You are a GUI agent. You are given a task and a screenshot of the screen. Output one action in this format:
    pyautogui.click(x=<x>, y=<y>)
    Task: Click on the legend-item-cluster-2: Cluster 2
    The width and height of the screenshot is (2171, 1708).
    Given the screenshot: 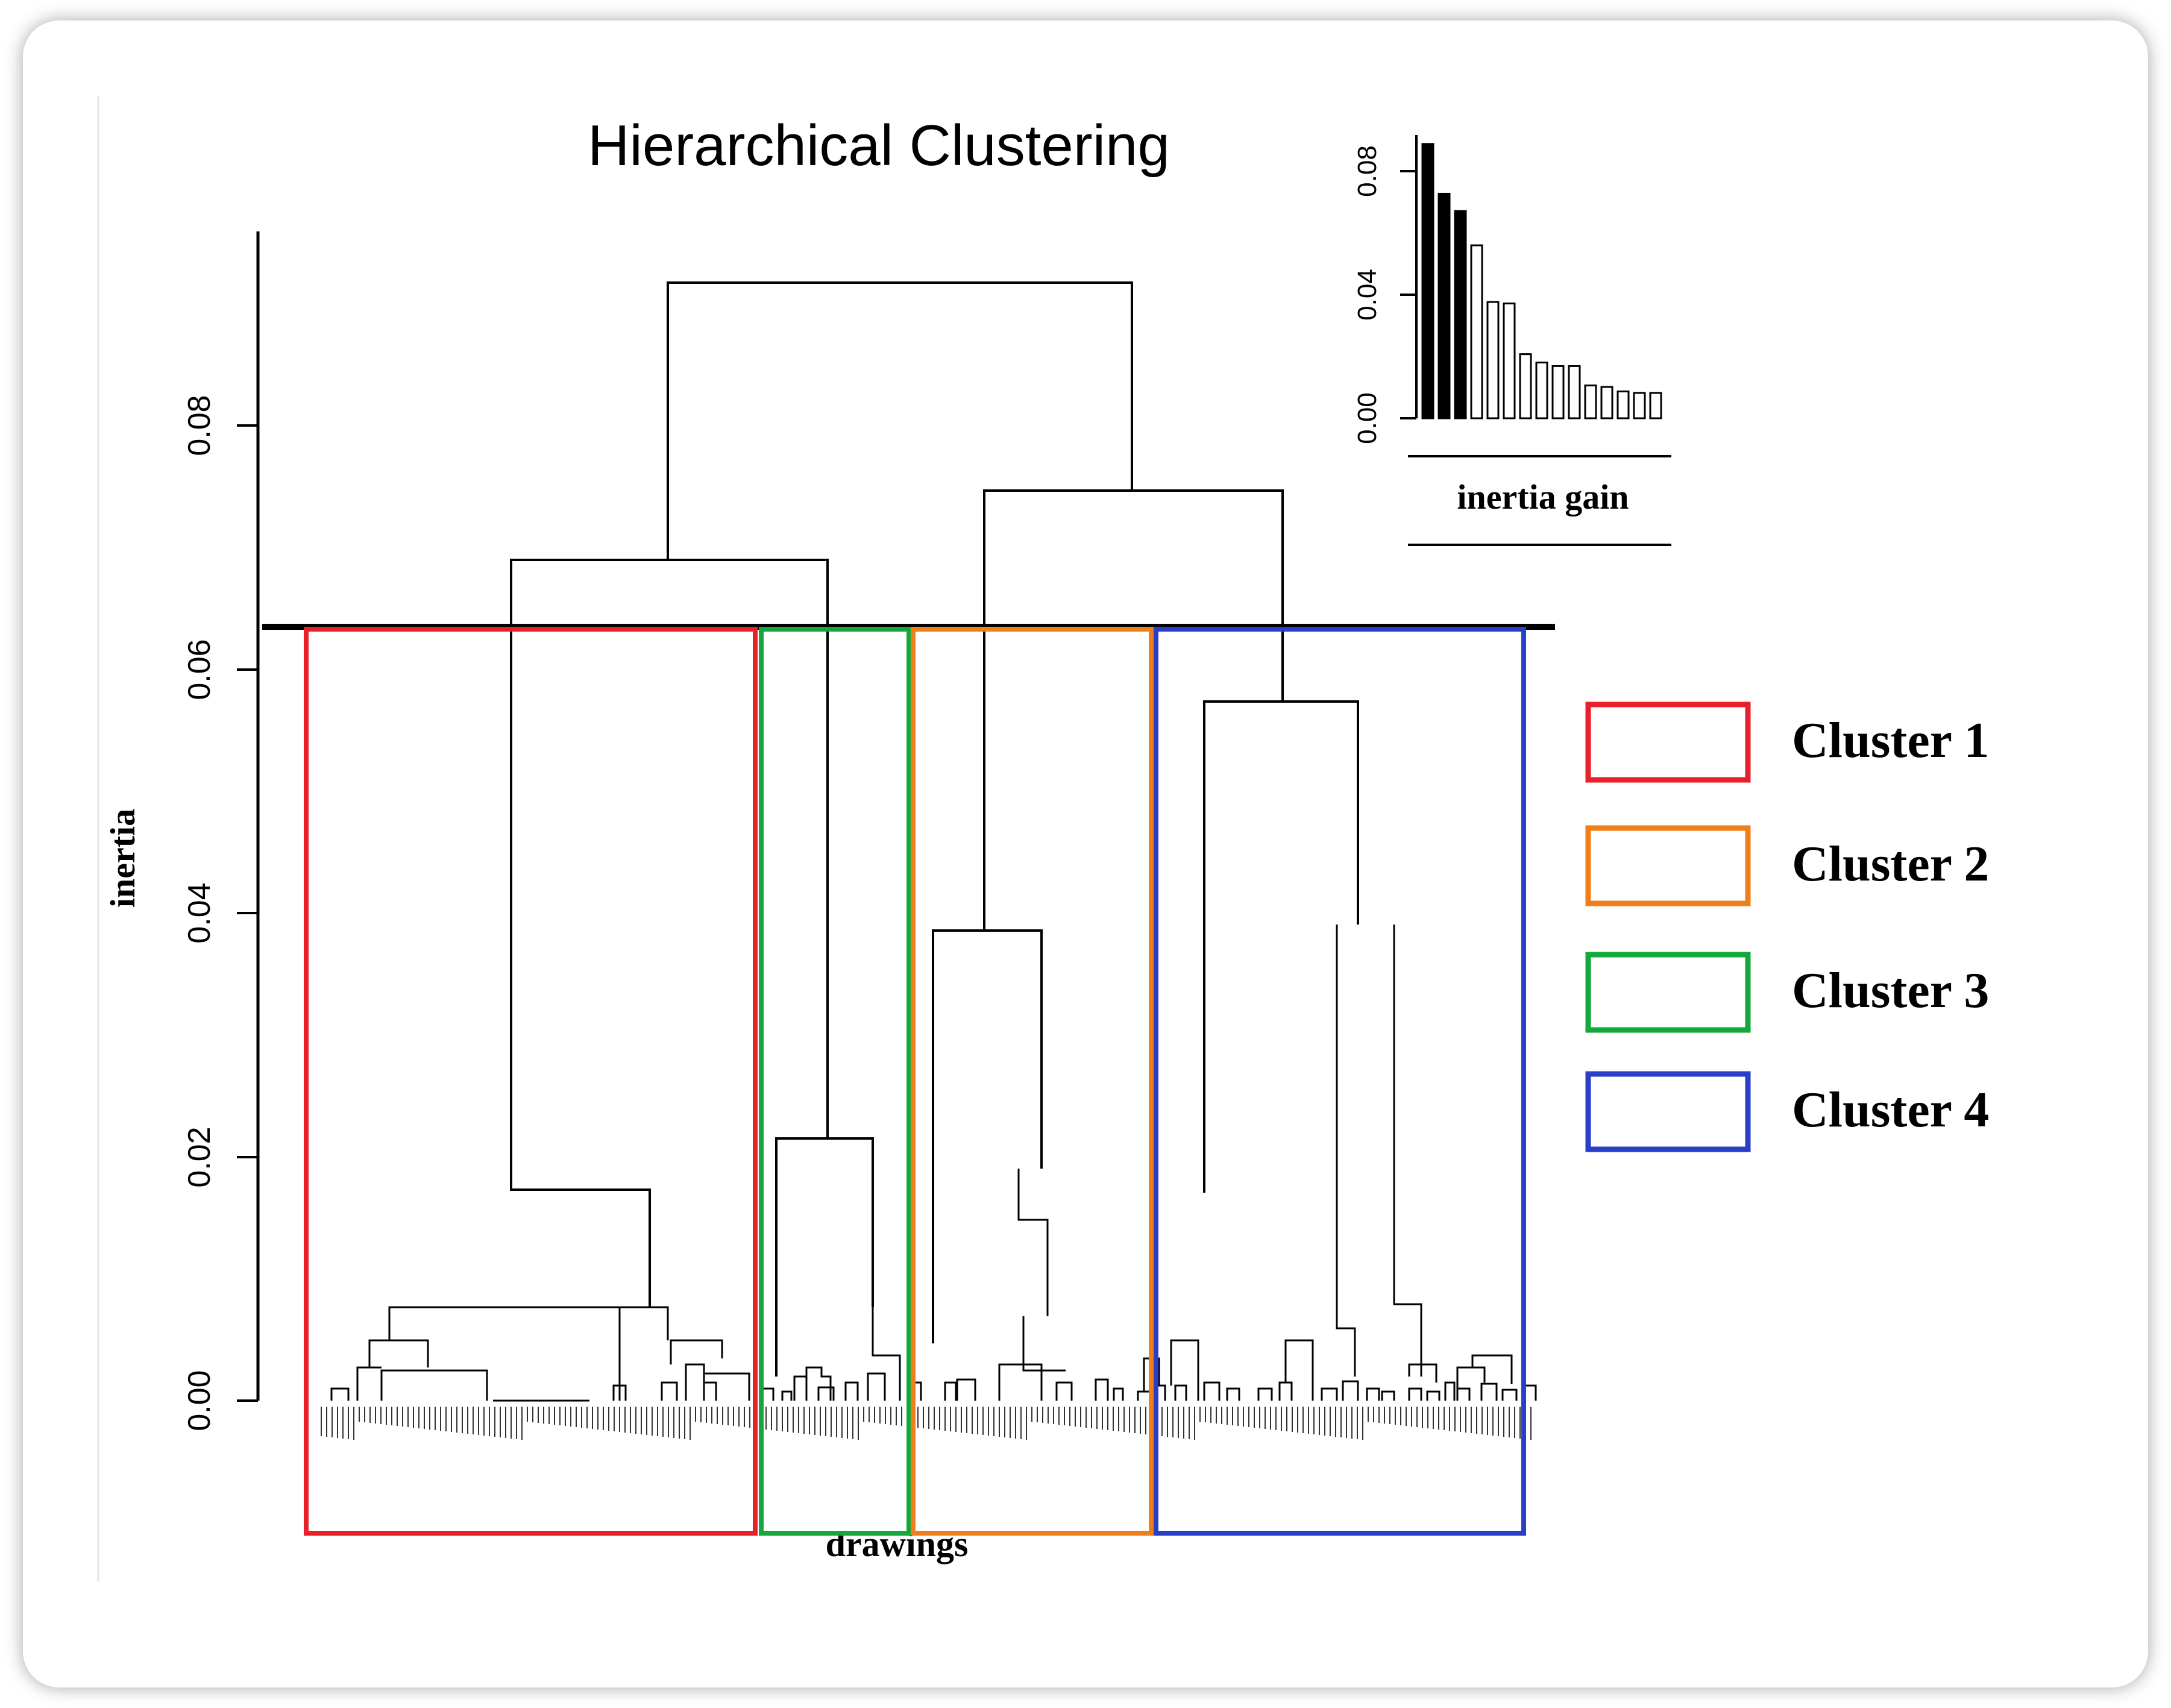 What is the action you would take?
    pyautogui.click(x=1787, y=865)
    